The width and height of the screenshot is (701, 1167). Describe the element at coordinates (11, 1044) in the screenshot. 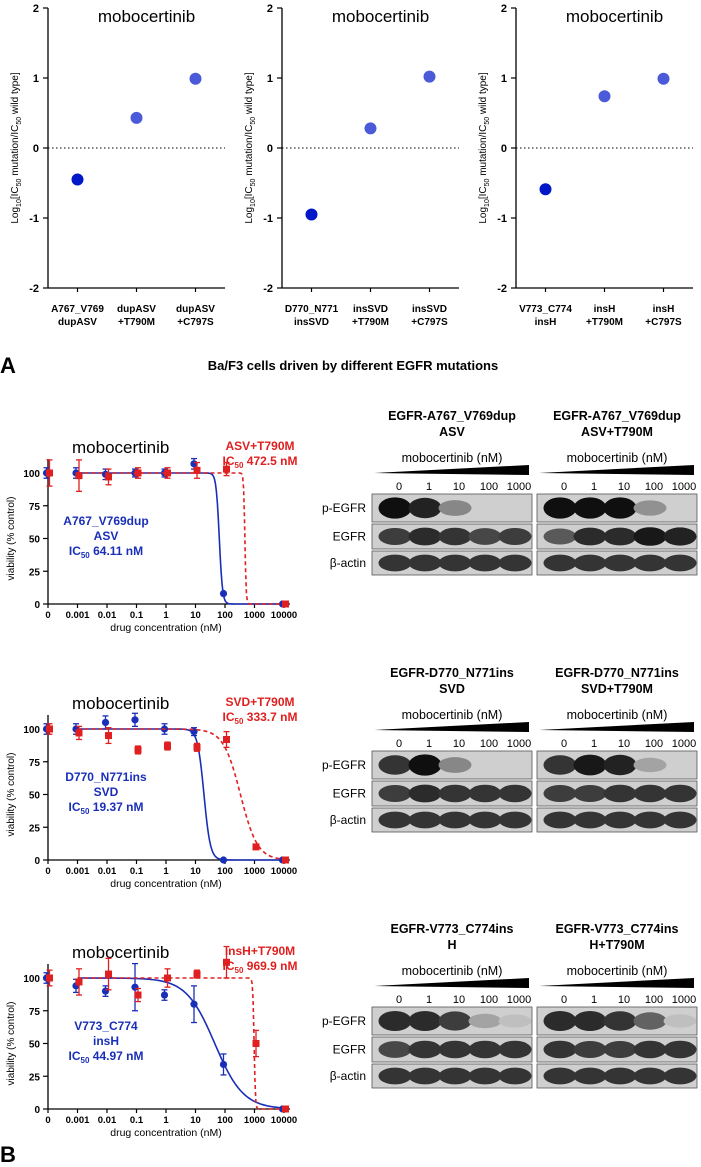

I see `y-axis-label: viability (% control)` at that location.